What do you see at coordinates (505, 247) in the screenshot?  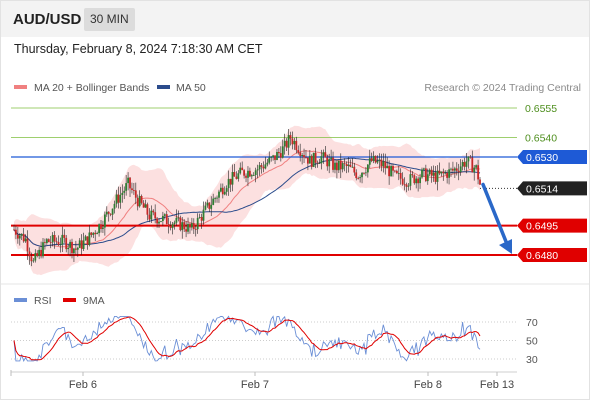 I see `forecast-arrow-head` at bounding box center [505, 247].